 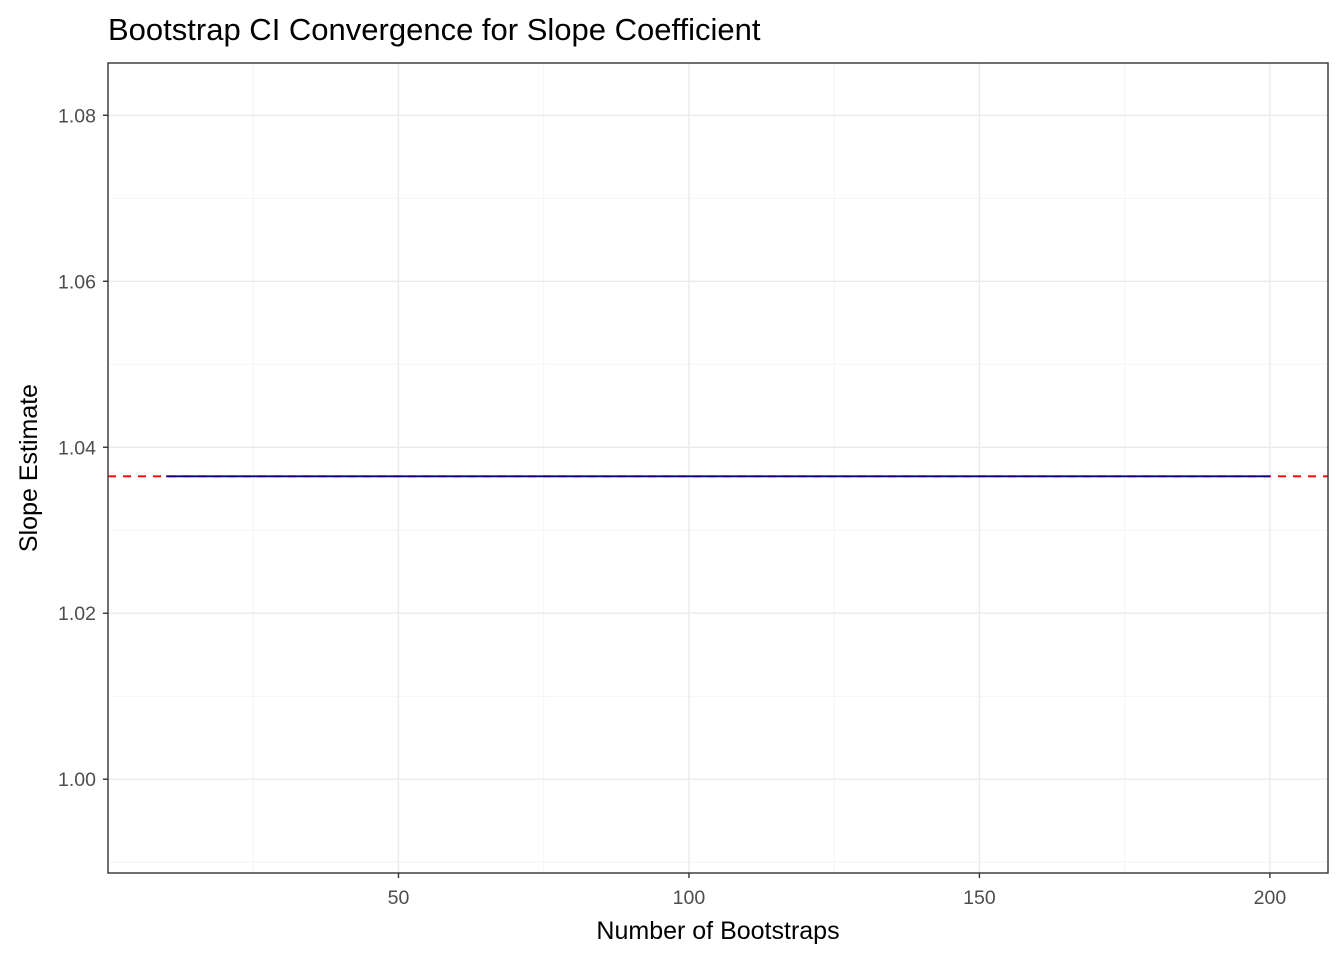 I want to click on x-tick-label: 50, so click(x=399, y=898).